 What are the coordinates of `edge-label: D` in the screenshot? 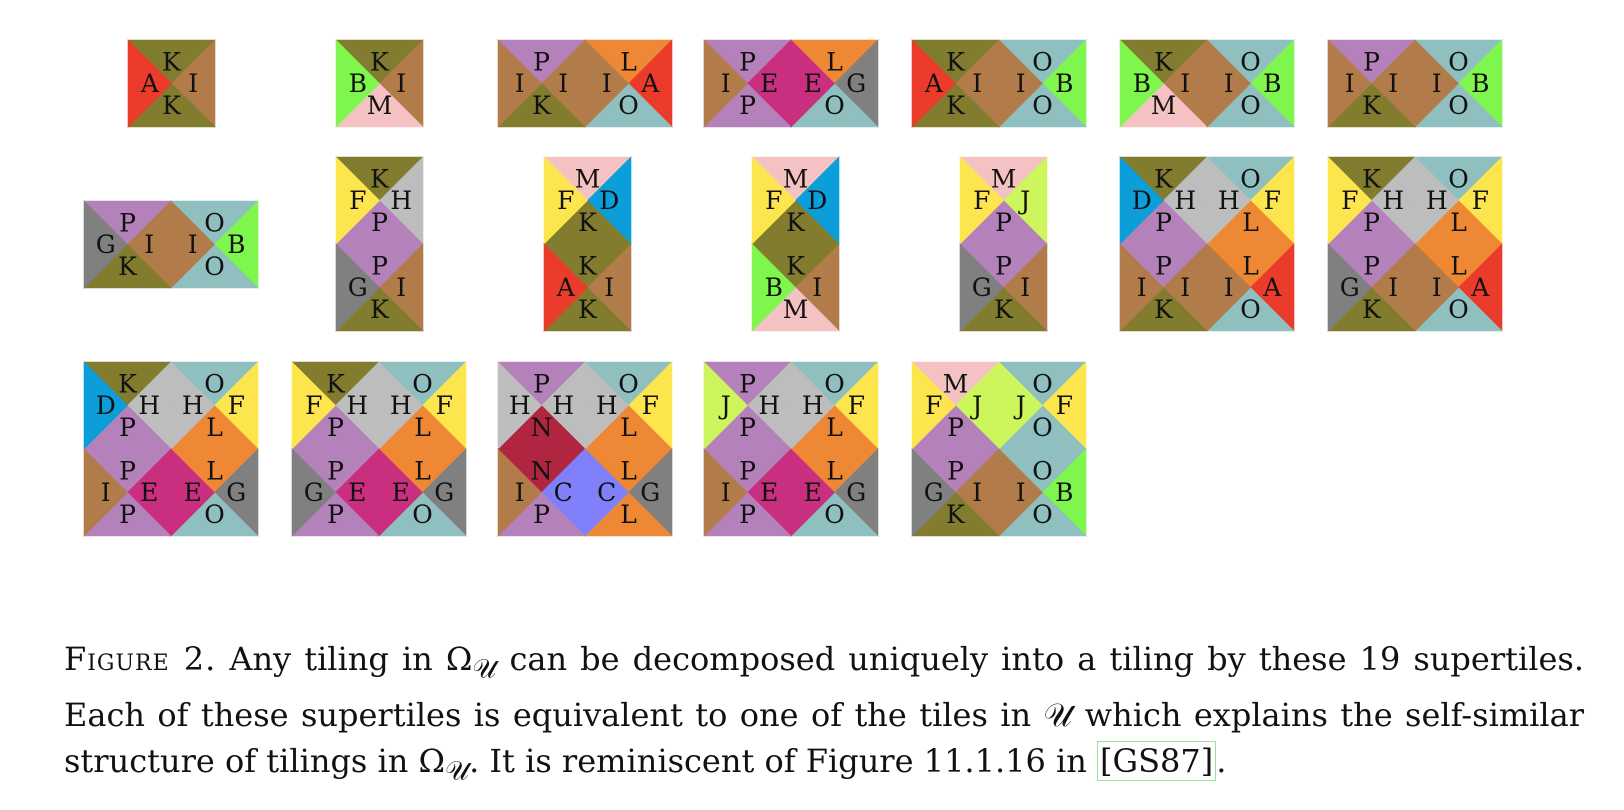 It's located at (1142, 200).